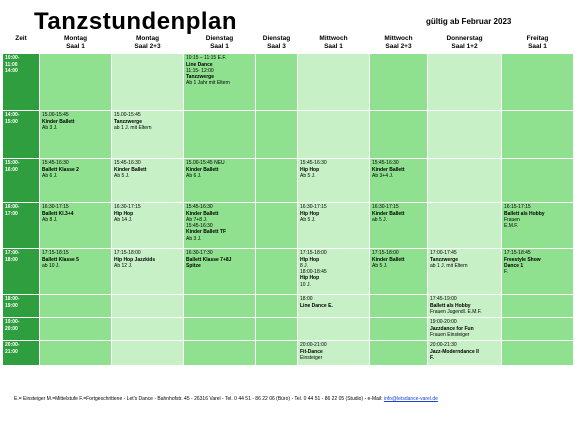 The image size is (575, 440). Describe the element at coordinates (60, 259) in the screenshot. I see `class-name: Ballett Klasse 5` at that location.